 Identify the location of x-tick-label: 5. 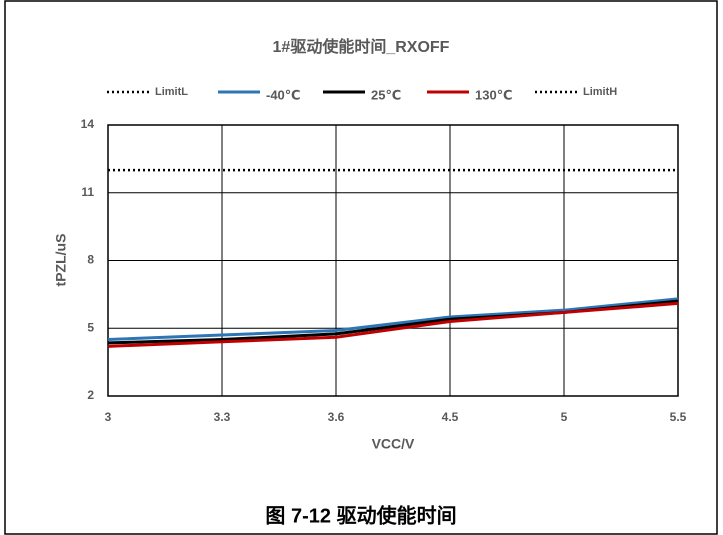
(564, 417).